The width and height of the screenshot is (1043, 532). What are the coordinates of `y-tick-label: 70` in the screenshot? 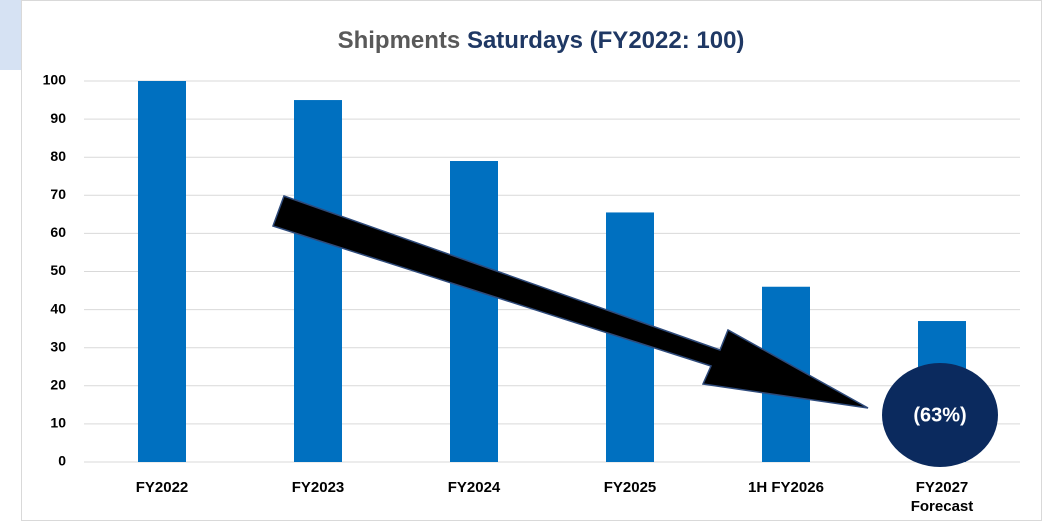 It's located at (58, 194).